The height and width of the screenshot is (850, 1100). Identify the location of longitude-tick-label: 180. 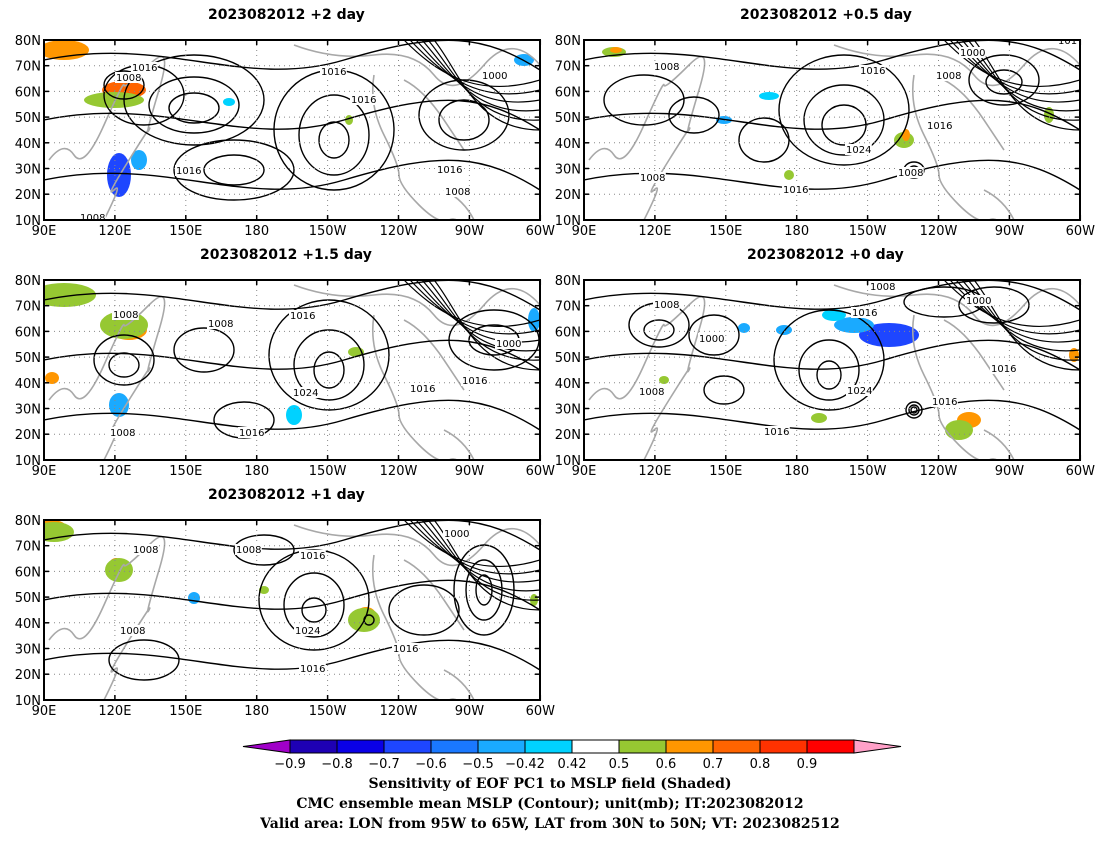
(256, 471).